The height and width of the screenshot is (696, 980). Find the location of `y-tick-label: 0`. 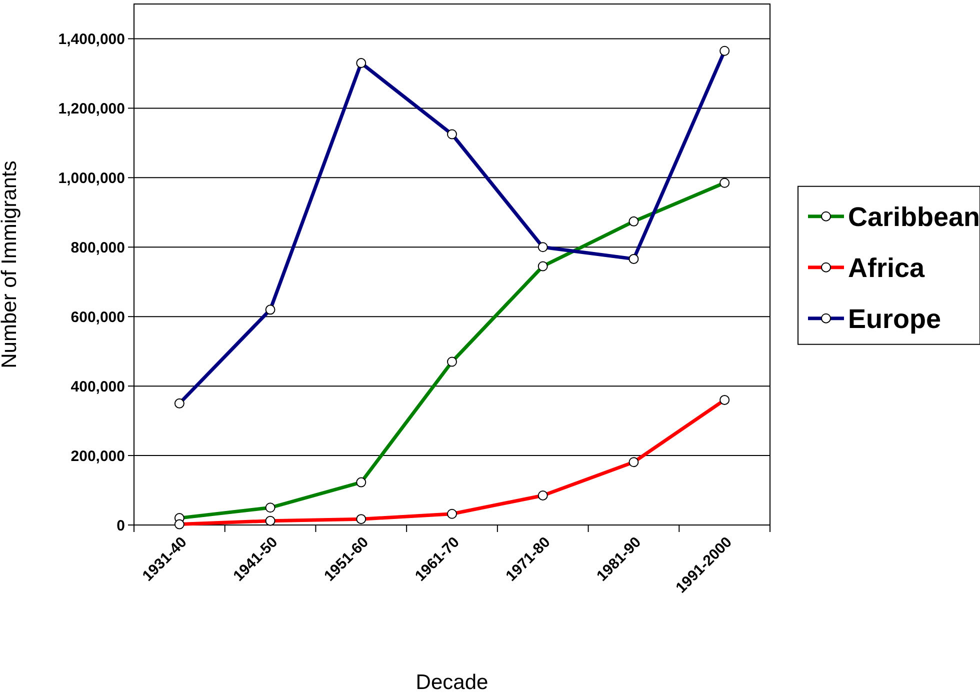

y-tick-label: 0 is located at coordinates (120, 525).